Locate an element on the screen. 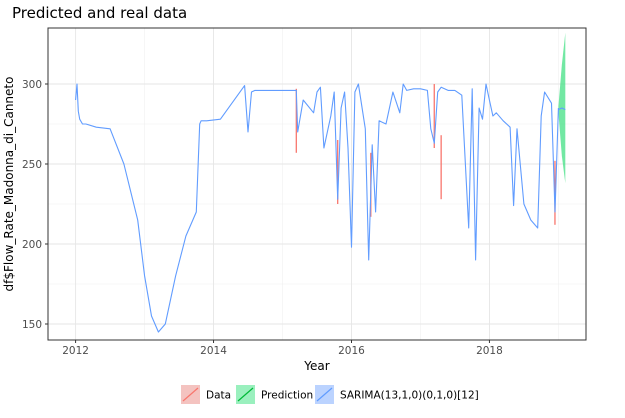 Image resolution: width=625 pixels, height=418 pixels. legend-item: SARIMA(13,1,0)(0,1,0)[12] is located at coordinates (397, 394).